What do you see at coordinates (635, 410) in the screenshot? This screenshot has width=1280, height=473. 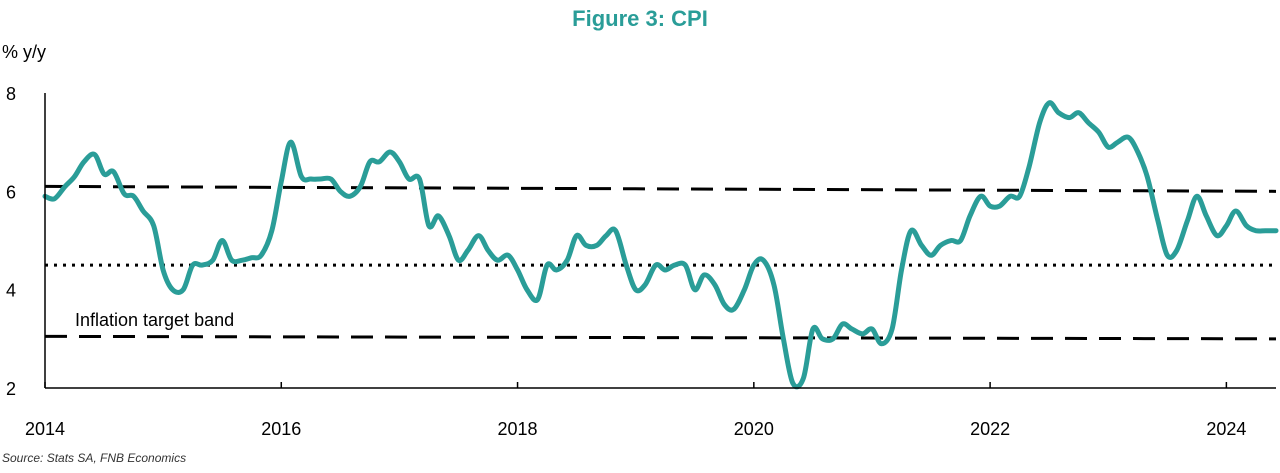 I see `x-axis-ticks: 2014 2016 2018 2020 2022 2024` at bounding box center [635, 410].